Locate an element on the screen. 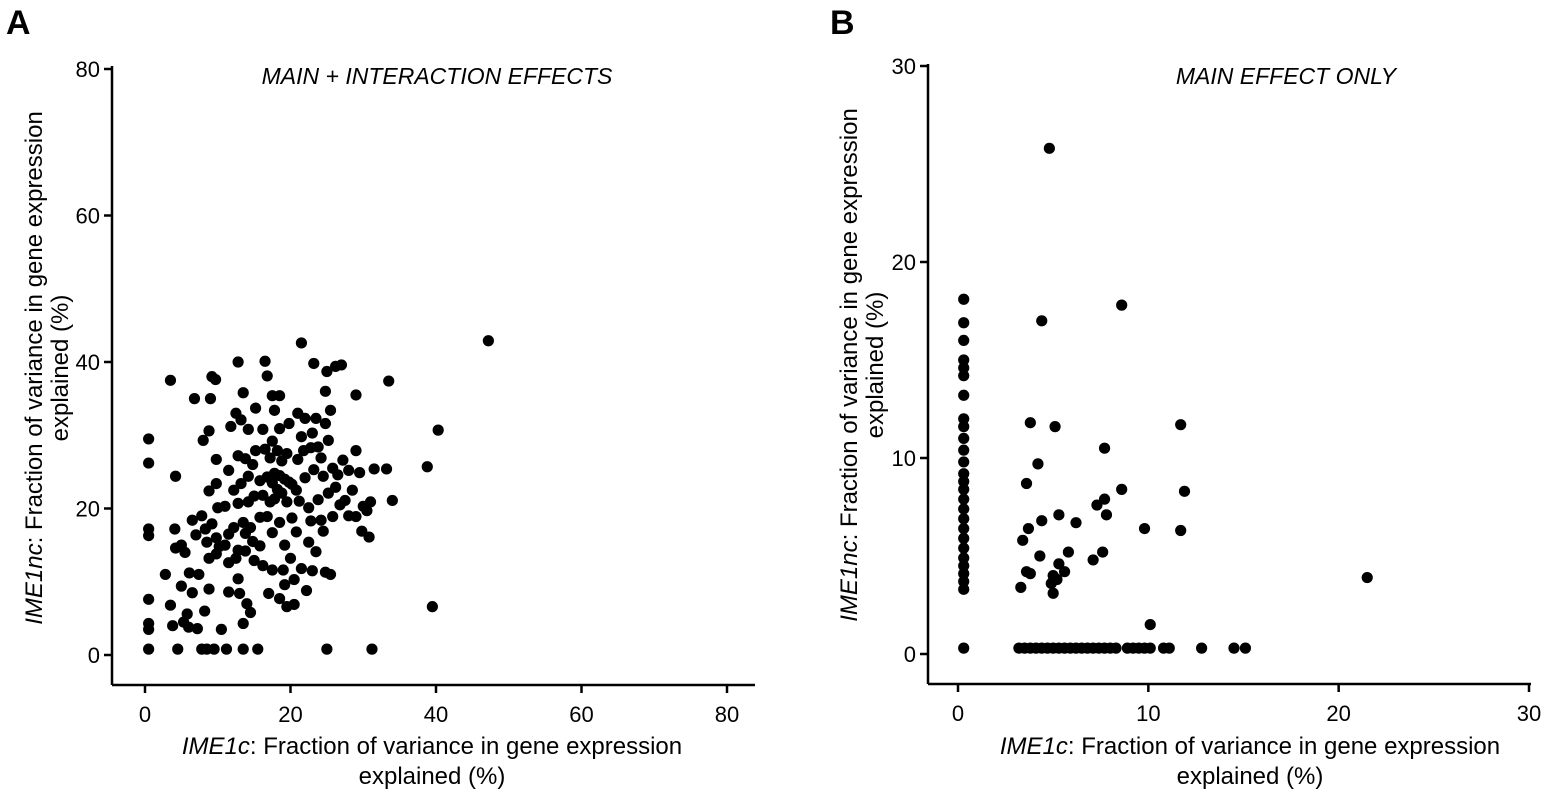 This screenshot has width=1568, height=800. panel-a-y-tick-label: 0 is located at coordinates (94, 655).